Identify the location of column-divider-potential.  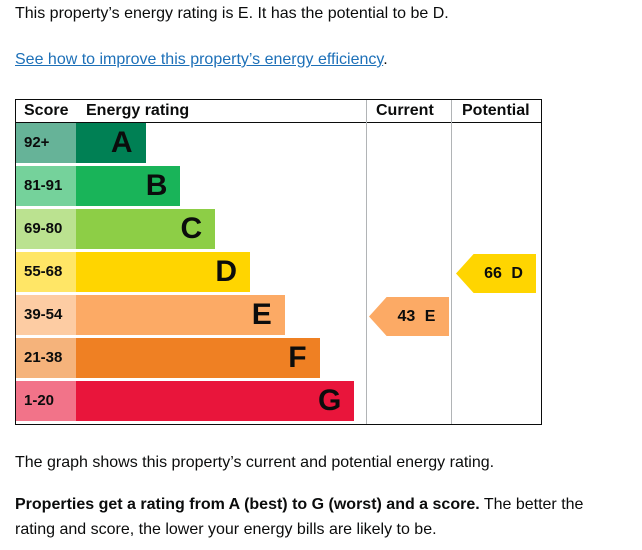
(451, 262).